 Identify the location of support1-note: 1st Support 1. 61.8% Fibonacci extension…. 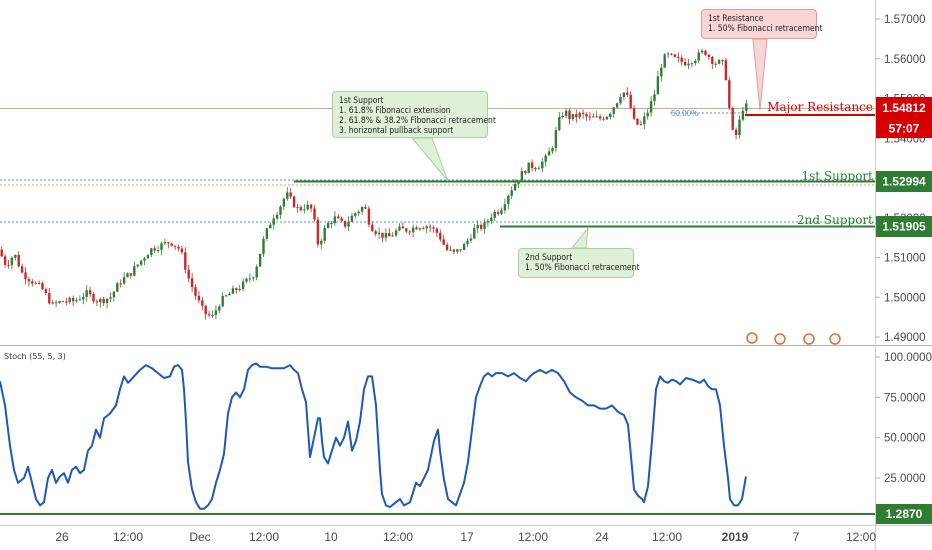
(414, 114).